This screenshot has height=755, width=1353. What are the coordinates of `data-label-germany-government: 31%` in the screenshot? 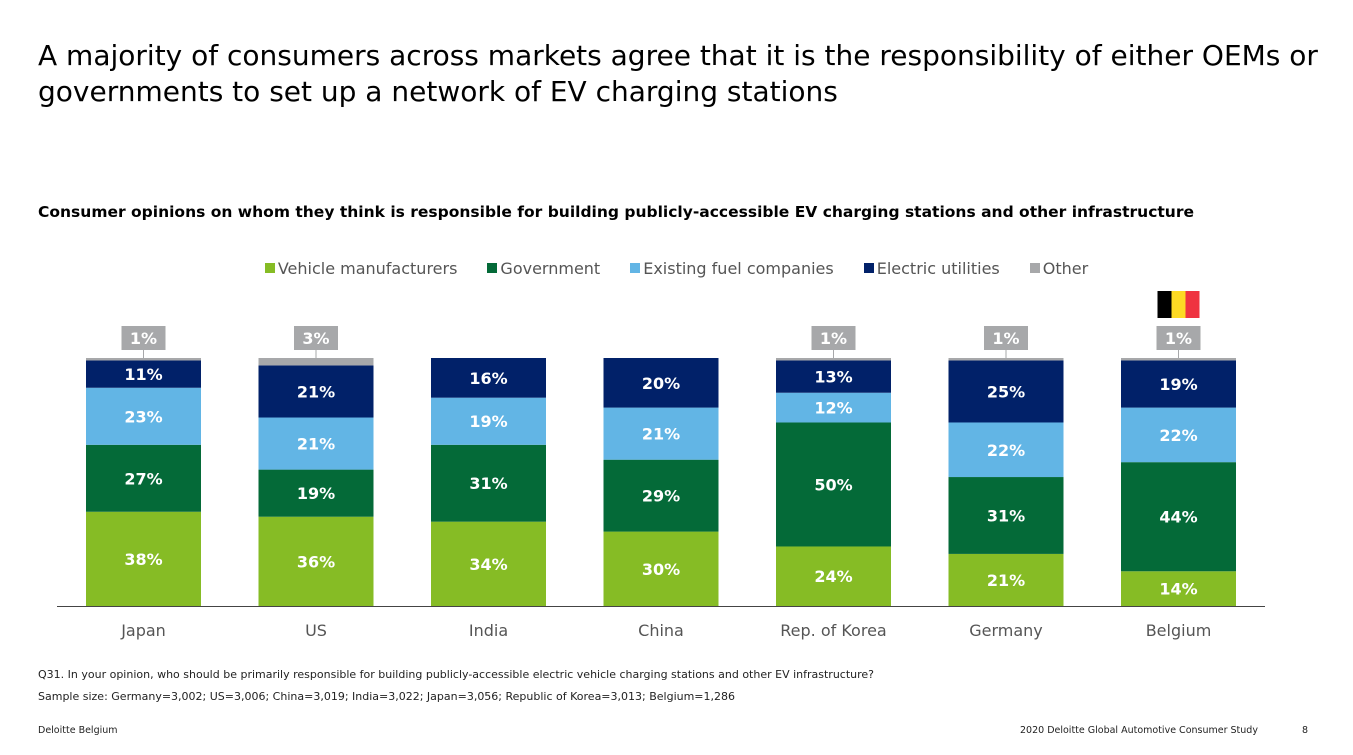 It's located at (1006, 515).